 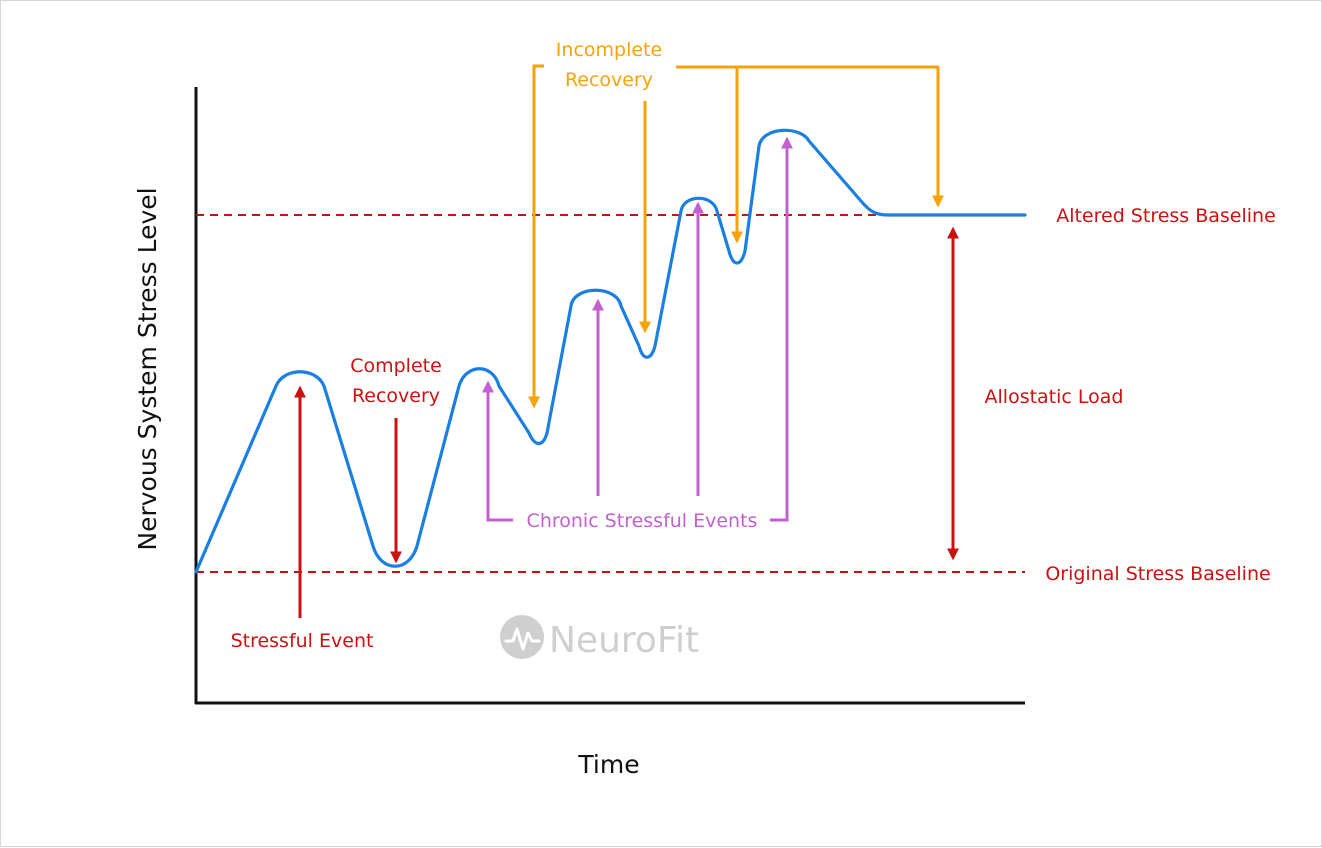 What do you see at coordinates (637, 329) in the screenshot?
I see `chronic-events-arrows` at bounding box center [637, 329].